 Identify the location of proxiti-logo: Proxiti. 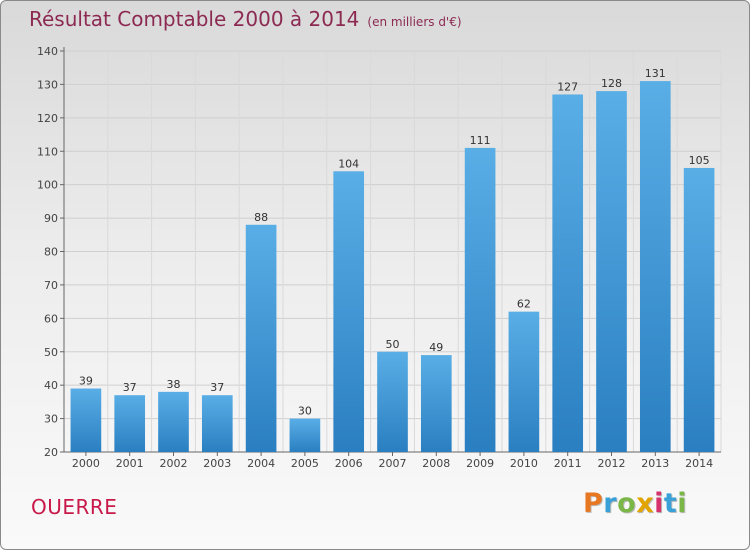
(635, 503).